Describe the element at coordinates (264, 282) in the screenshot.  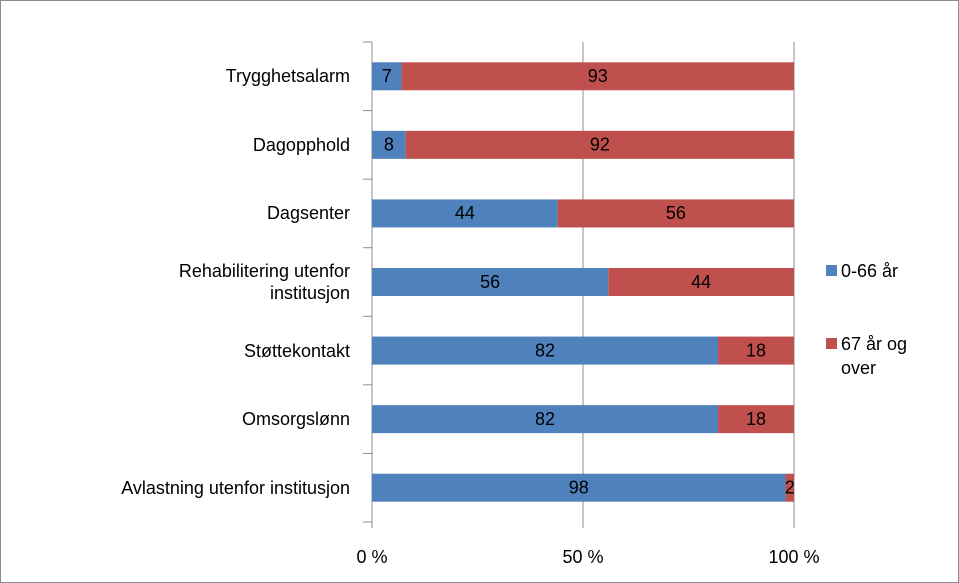
I see `category-label: Rehabilitering utenfor institusjon` at that location.